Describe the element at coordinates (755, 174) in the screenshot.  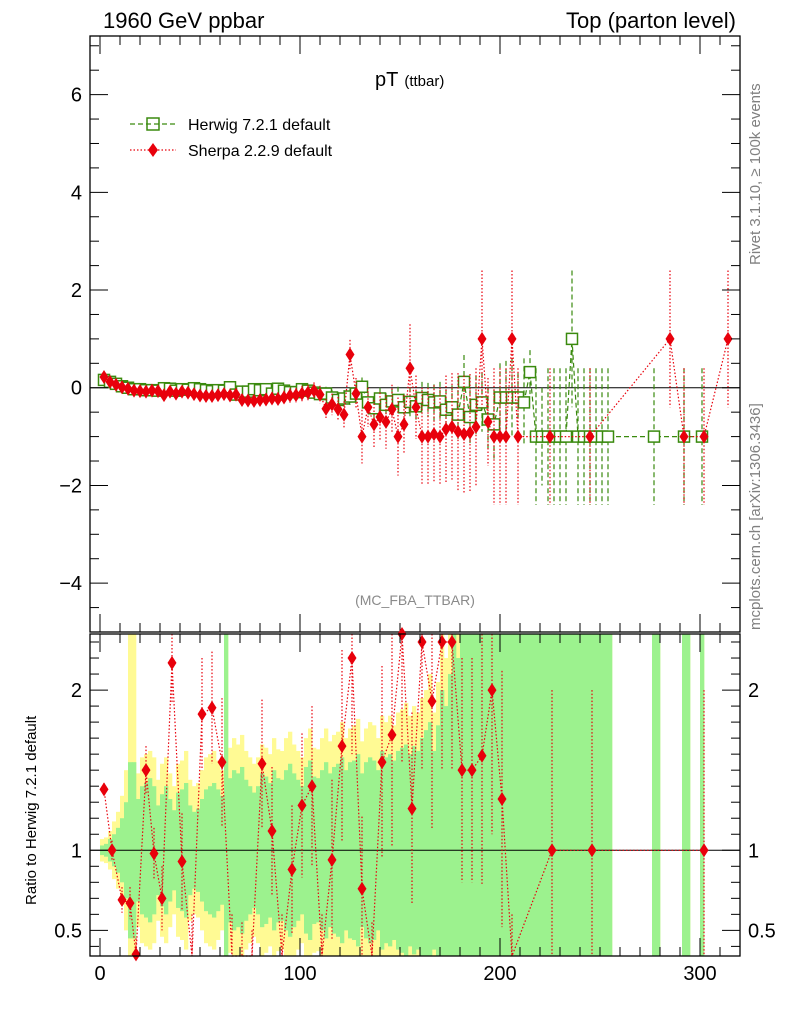
I see `rivet-label: Rivet 3.1.10, ≥ 100k events` at that location.